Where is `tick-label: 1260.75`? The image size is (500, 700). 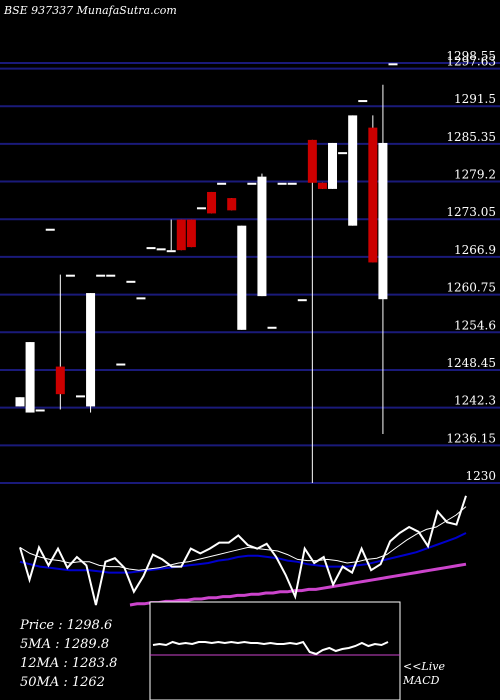
tick-label: 1260.75 is located at coordinates (471, 288).